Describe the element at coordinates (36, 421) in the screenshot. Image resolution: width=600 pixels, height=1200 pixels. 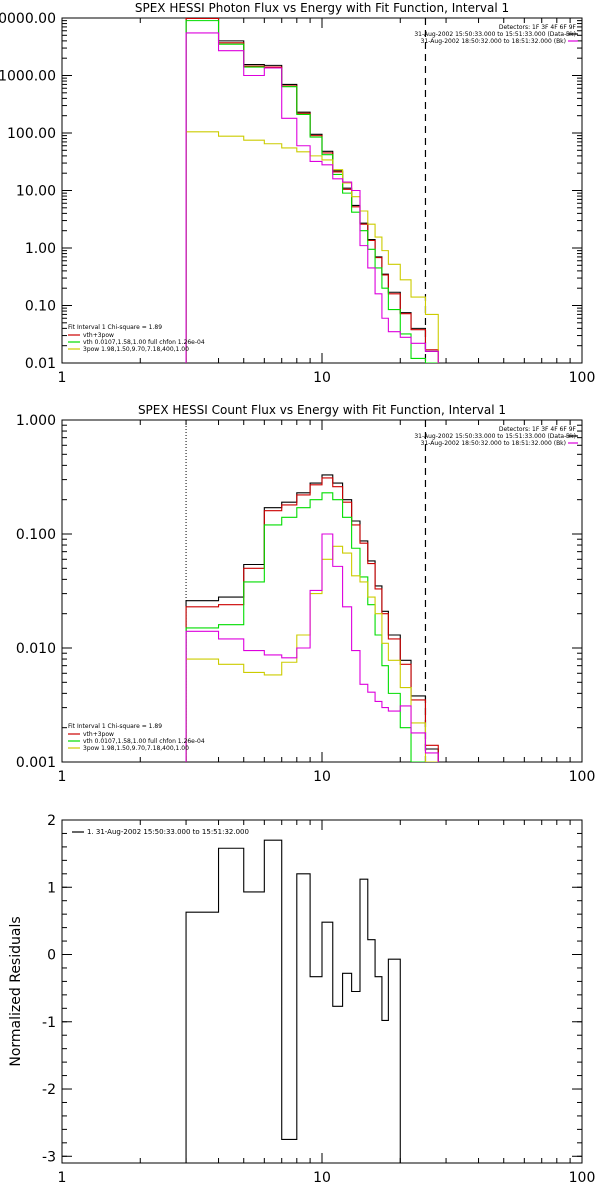
I see `y-tick-label: 1.000` at that location.